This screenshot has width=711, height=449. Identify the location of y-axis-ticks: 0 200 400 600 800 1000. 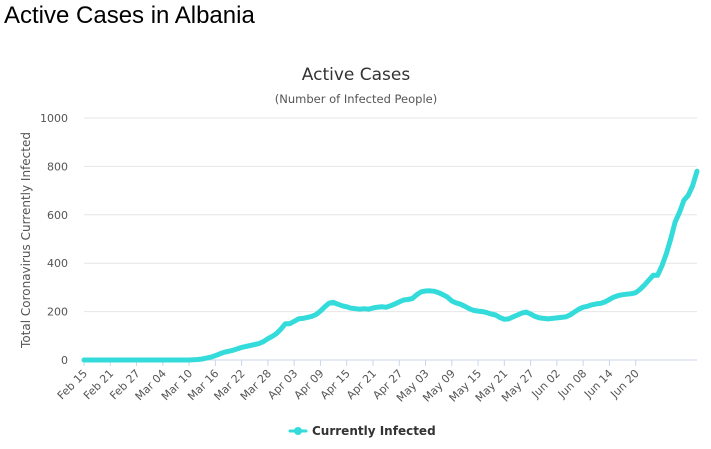
(54, 239).